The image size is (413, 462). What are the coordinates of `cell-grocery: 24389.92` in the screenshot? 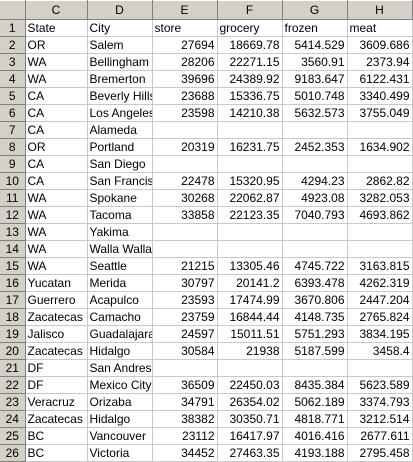 It's located at (250, 79).